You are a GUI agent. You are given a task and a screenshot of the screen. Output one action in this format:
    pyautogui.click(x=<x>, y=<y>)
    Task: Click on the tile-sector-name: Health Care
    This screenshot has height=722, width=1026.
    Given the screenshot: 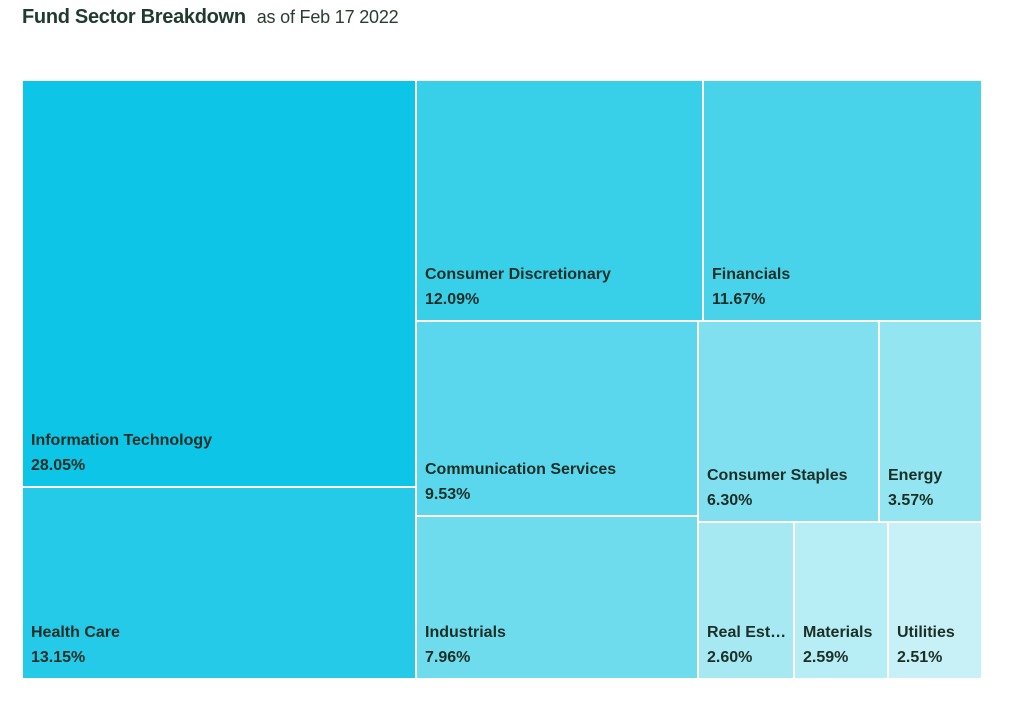 What is the action you would take?
    pyautogui.click(x=75, y=632)
    